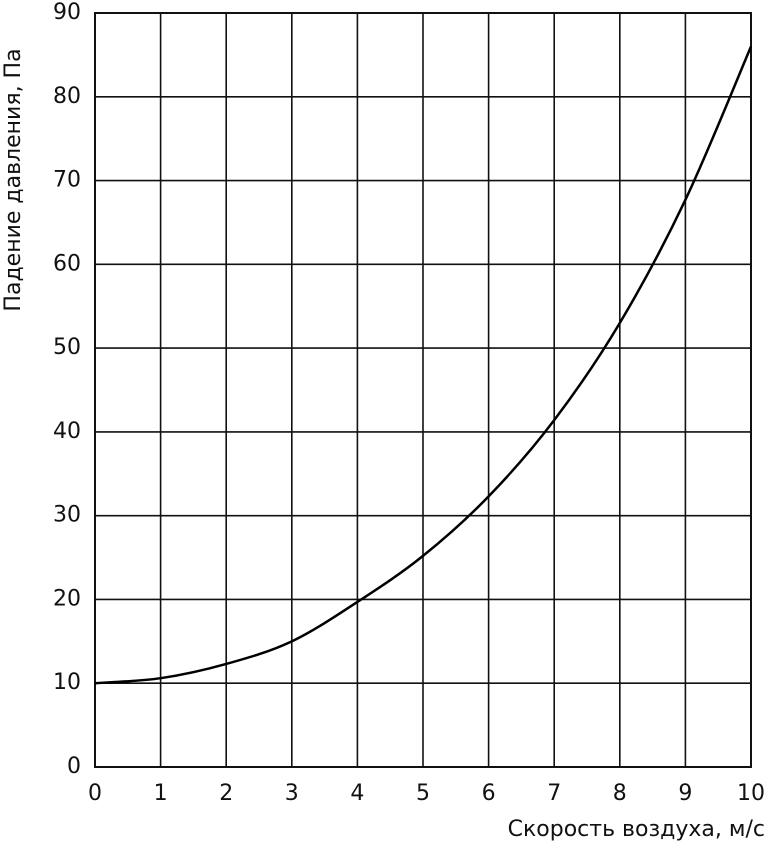  Describe the element at coordinates (357, 793) in the screenshot. I see `x-tick-label: 4` at that location.